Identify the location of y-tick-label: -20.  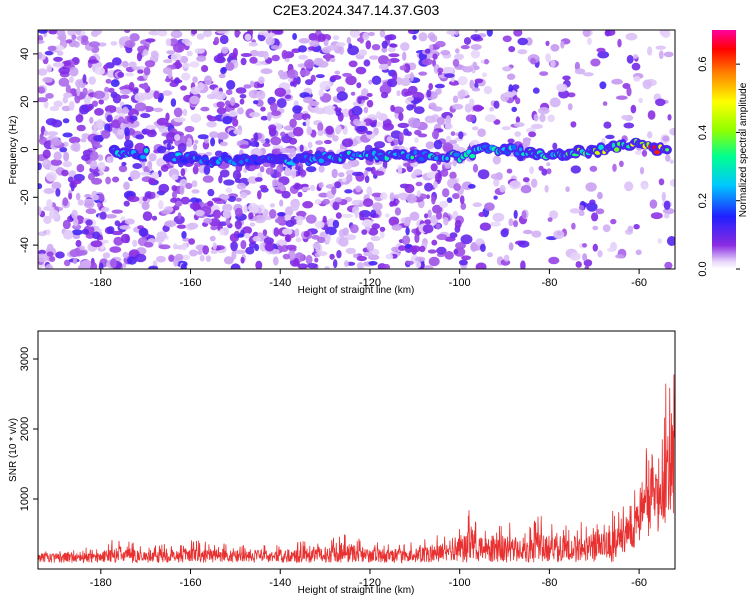
(25, 197).